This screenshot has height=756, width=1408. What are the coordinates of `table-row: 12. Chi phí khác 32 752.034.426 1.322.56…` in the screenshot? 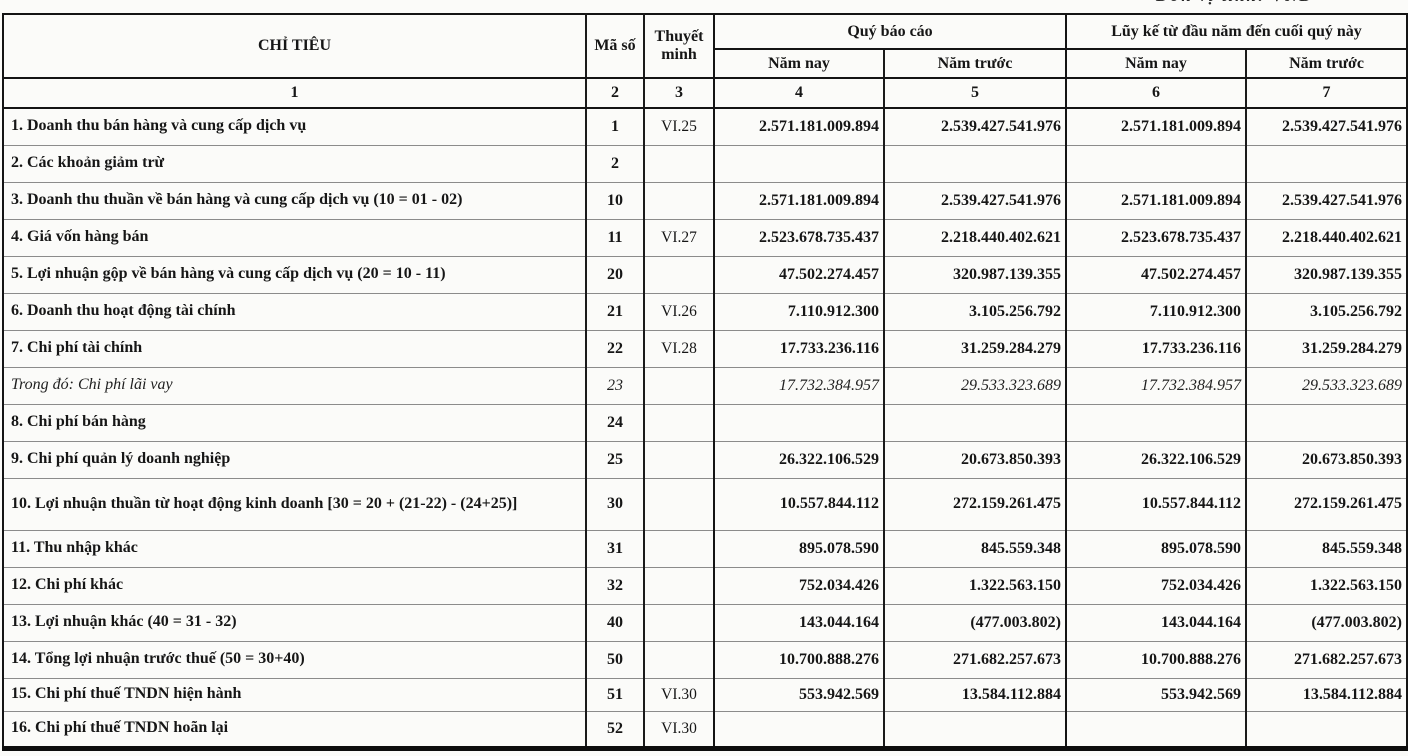 It's located at (705, 586).